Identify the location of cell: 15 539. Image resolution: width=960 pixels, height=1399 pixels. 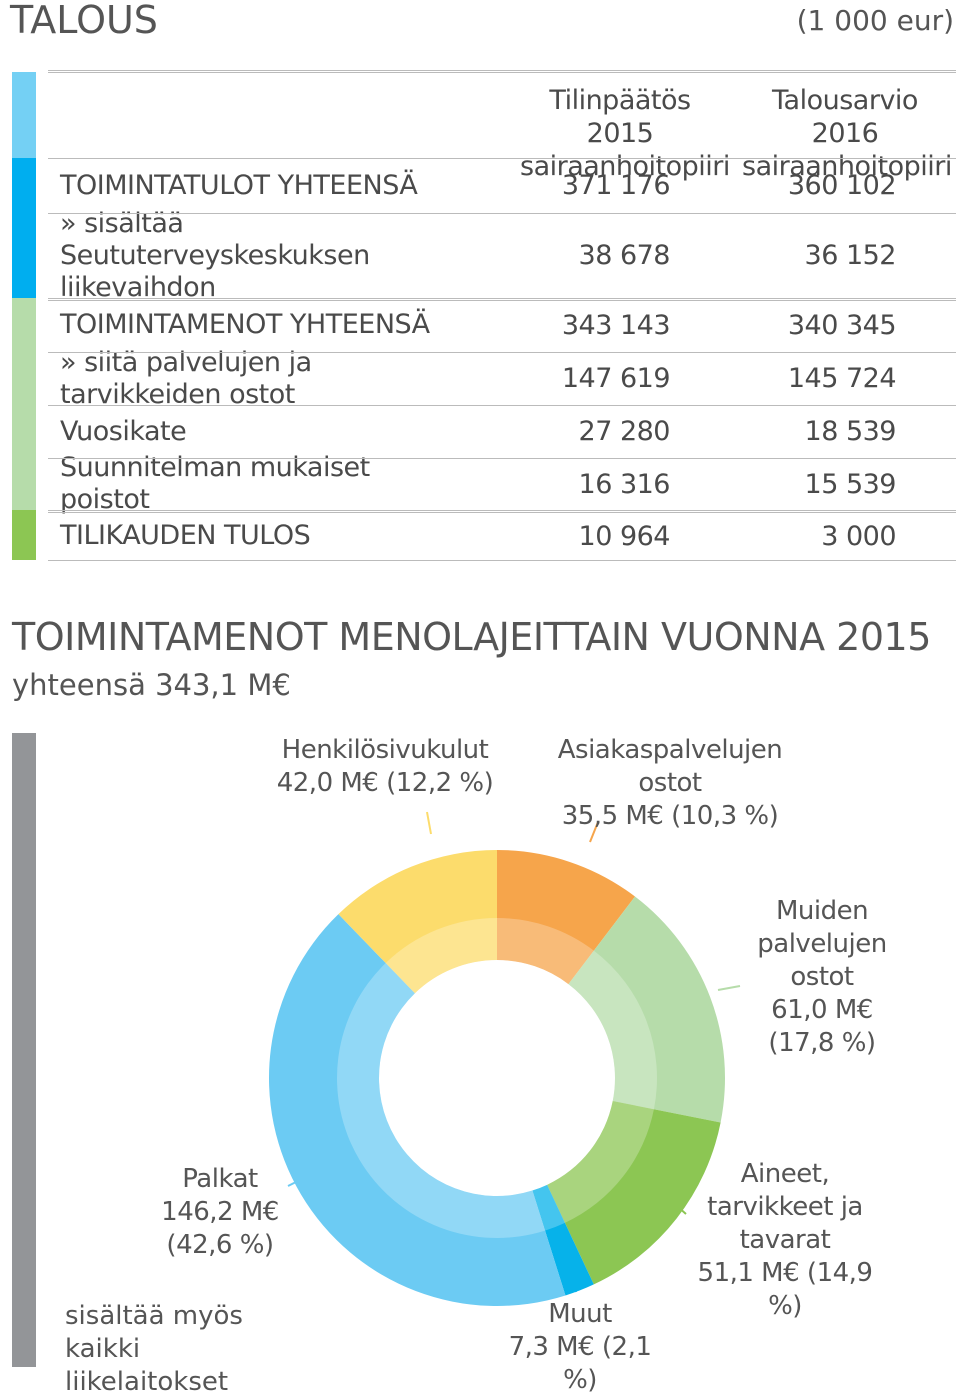
(850, 484).